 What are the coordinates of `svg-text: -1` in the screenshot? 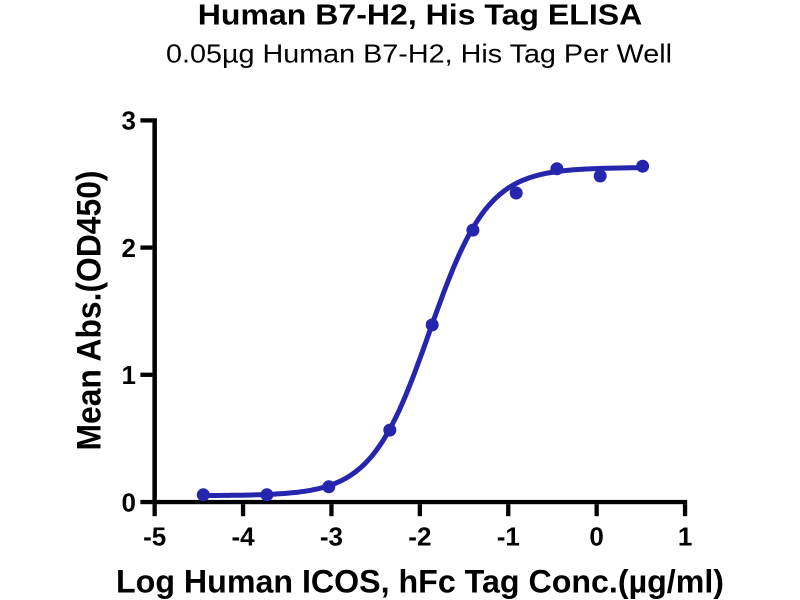 It's located at (508, 536).